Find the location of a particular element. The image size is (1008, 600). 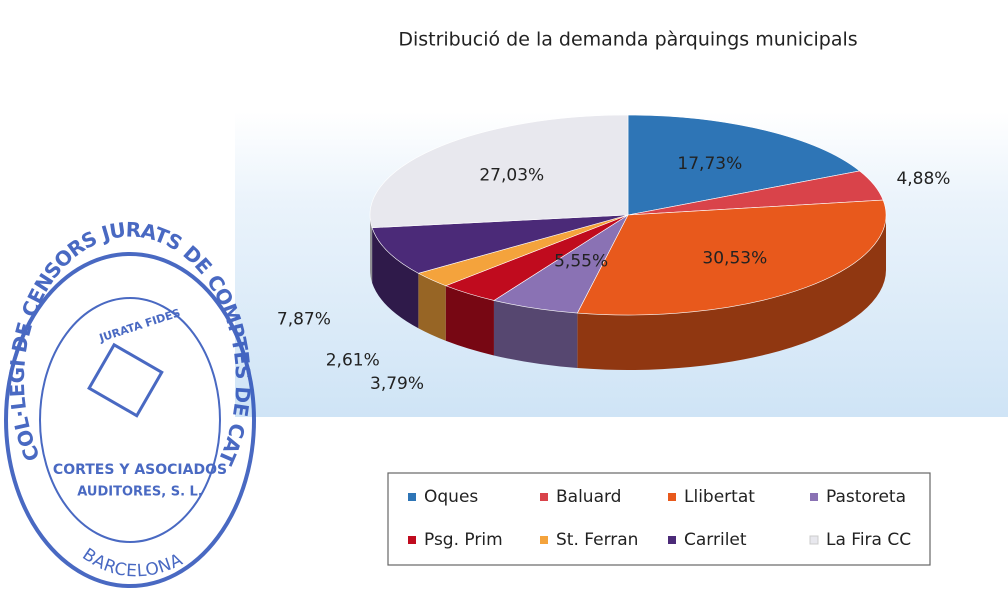

data-label: 30,53% is located at coordinates (734, 258).